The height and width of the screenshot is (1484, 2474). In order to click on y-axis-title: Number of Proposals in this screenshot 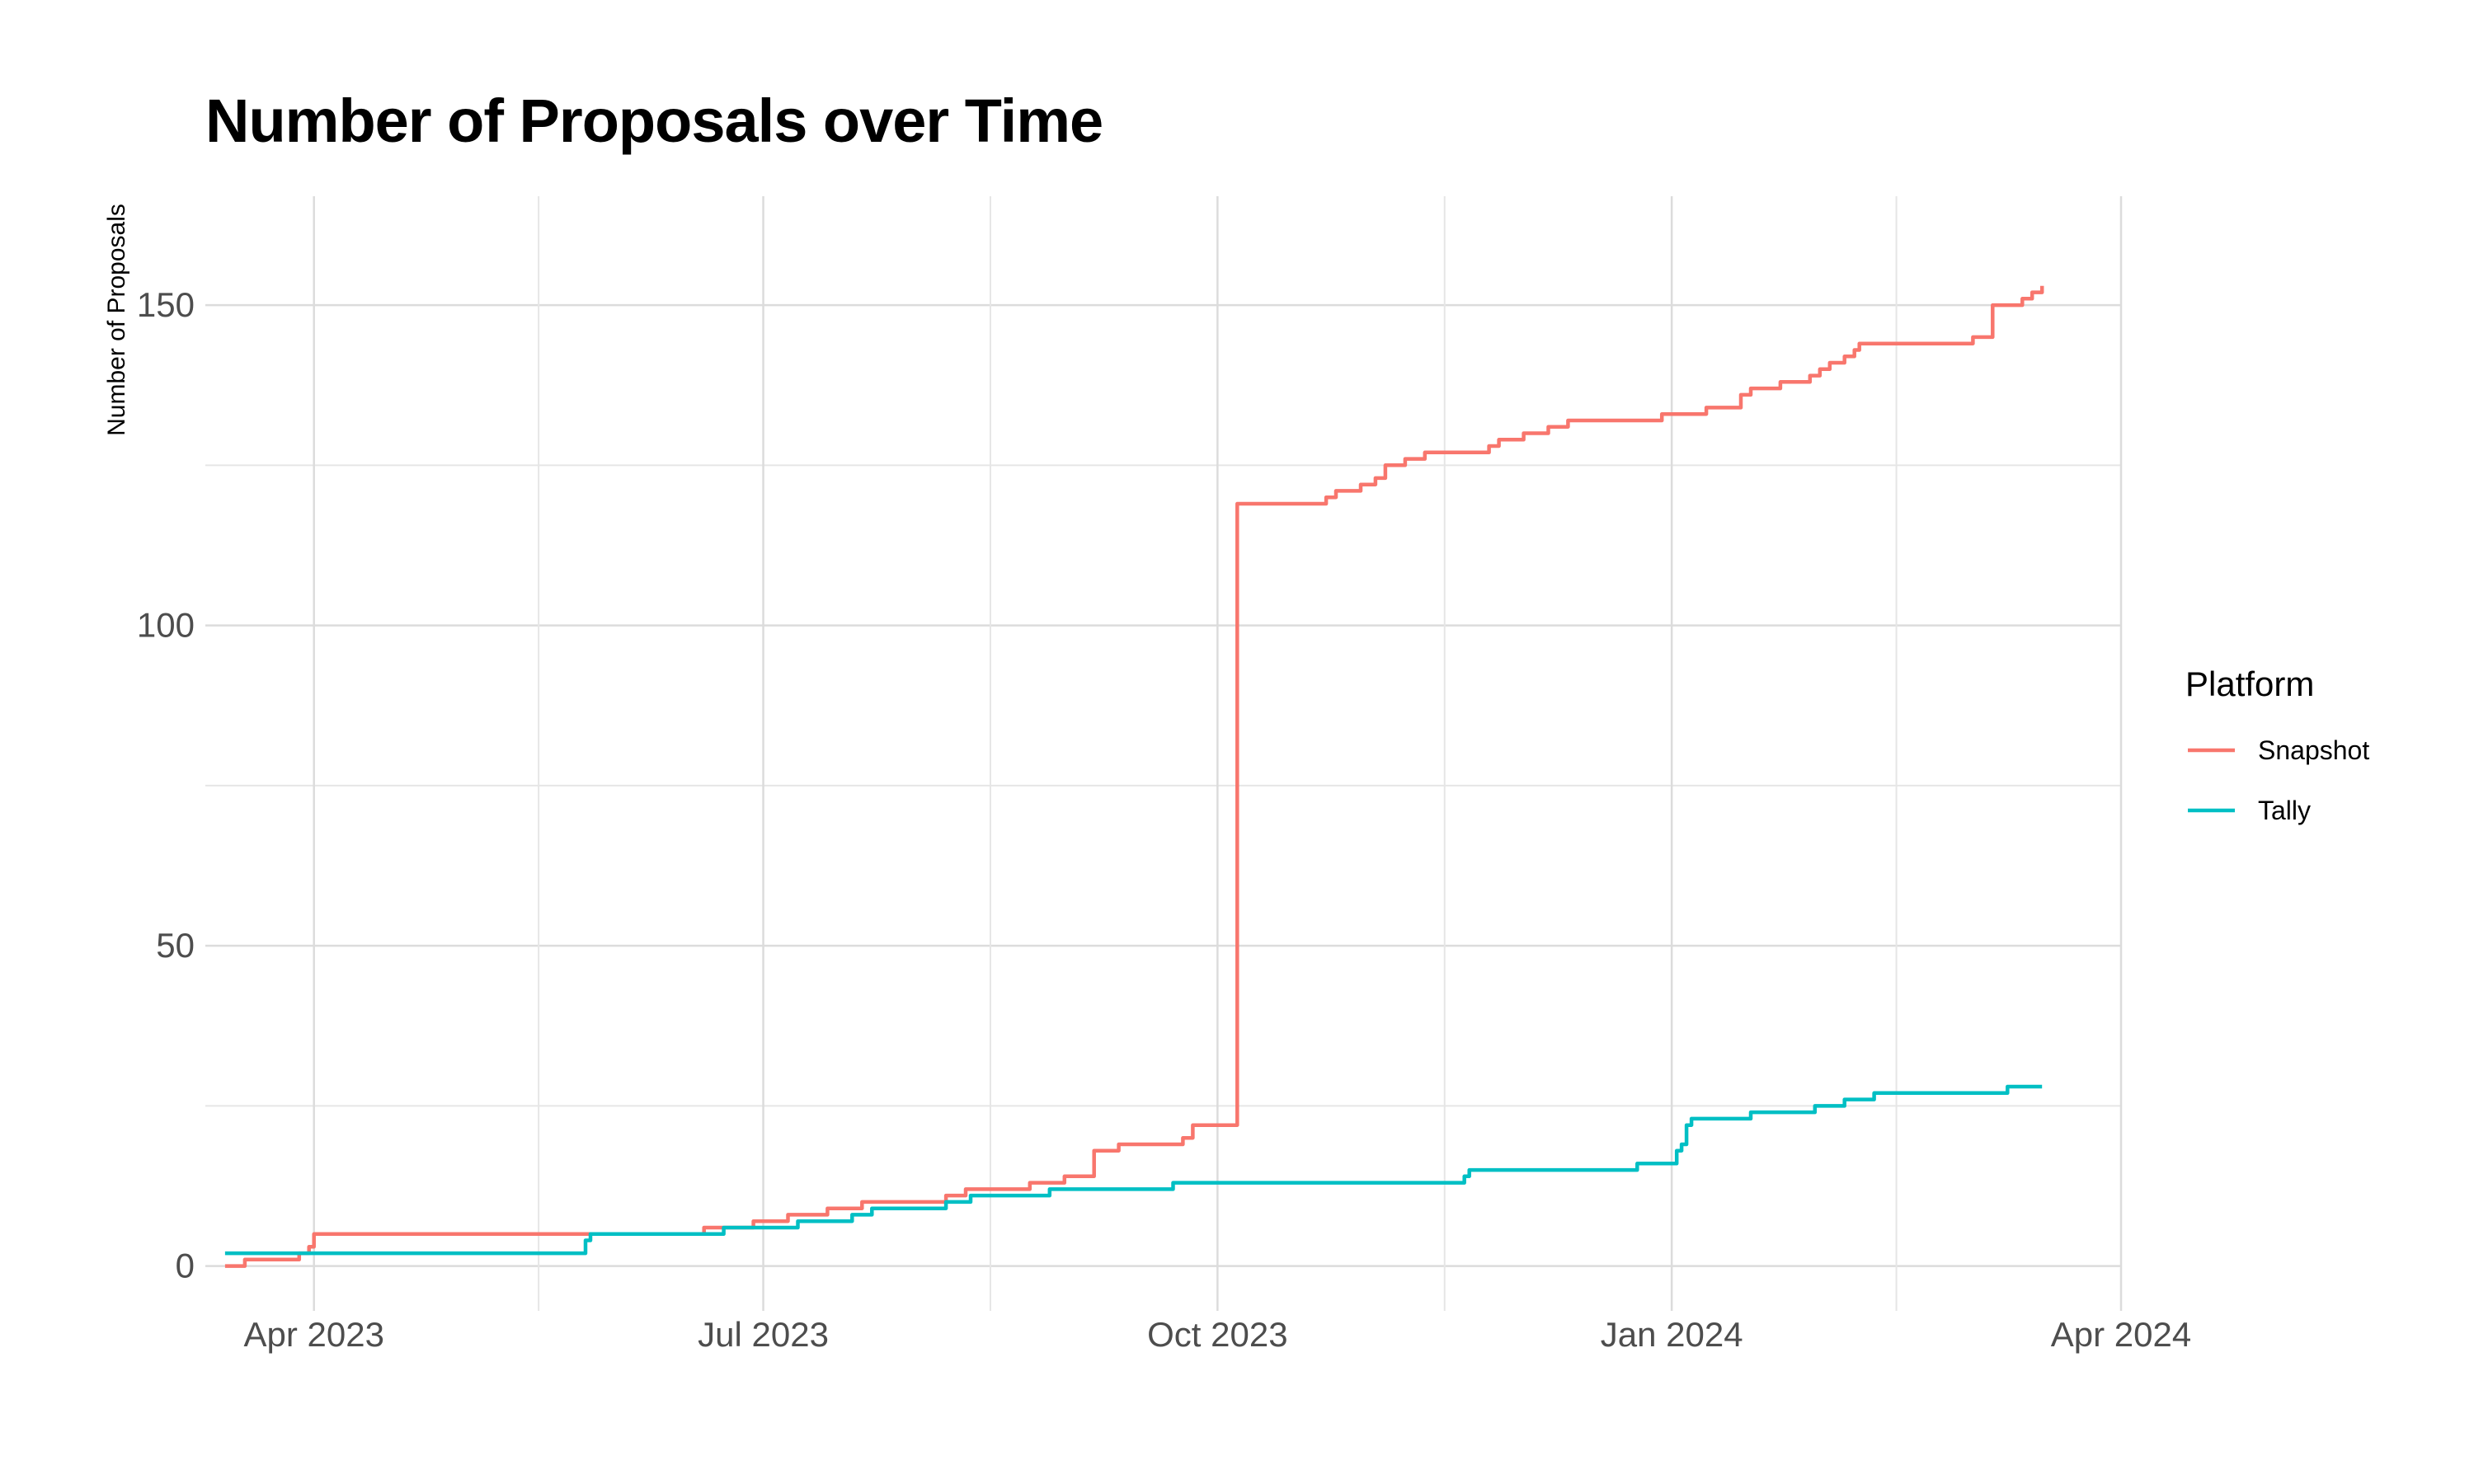, I will do `click(116, 320)`.